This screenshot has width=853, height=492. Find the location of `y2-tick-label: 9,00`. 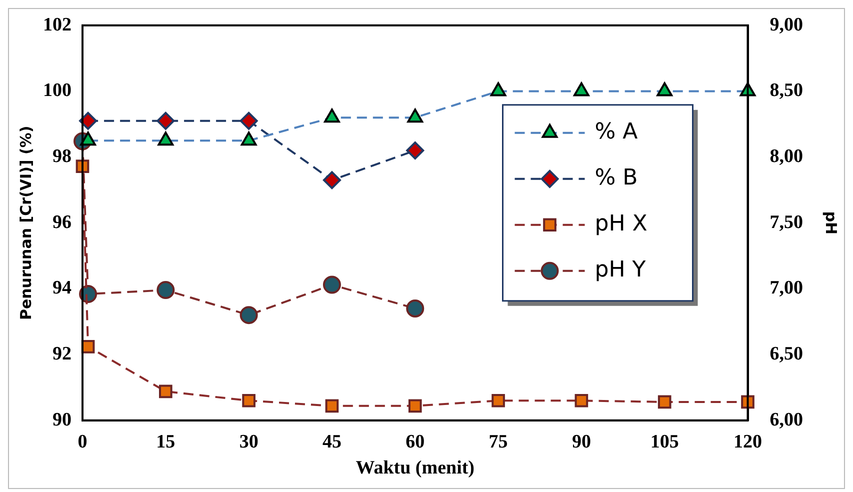

y2-tick-label: 9,00 is located at coordinates (786, 25).